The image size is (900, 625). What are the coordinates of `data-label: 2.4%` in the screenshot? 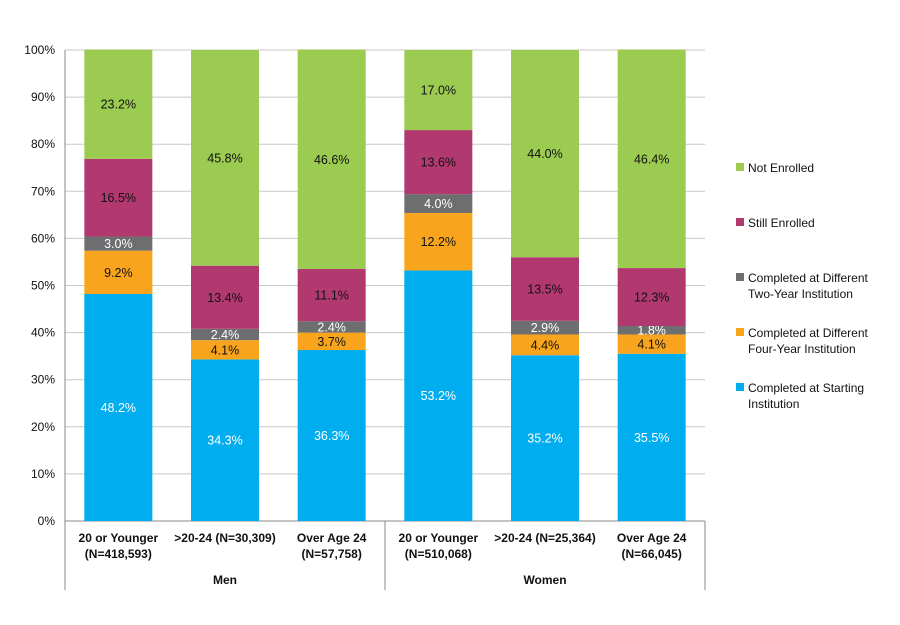 It's located at (331, 327).